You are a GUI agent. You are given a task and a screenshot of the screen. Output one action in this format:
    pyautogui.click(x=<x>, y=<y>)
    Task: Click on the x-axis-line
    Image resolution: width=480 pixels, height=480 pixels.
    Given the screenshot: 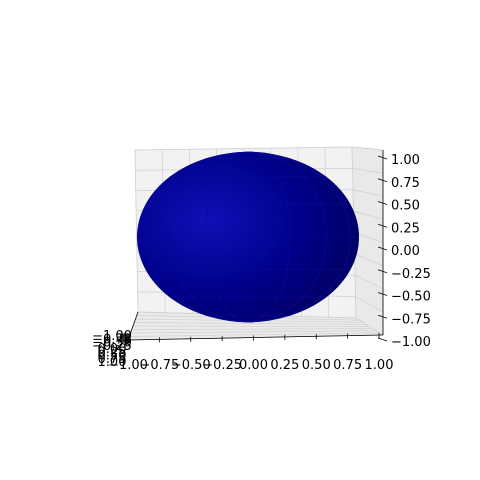 What is the action you would take?
    pyautogui.click(x=255, y=337)
    